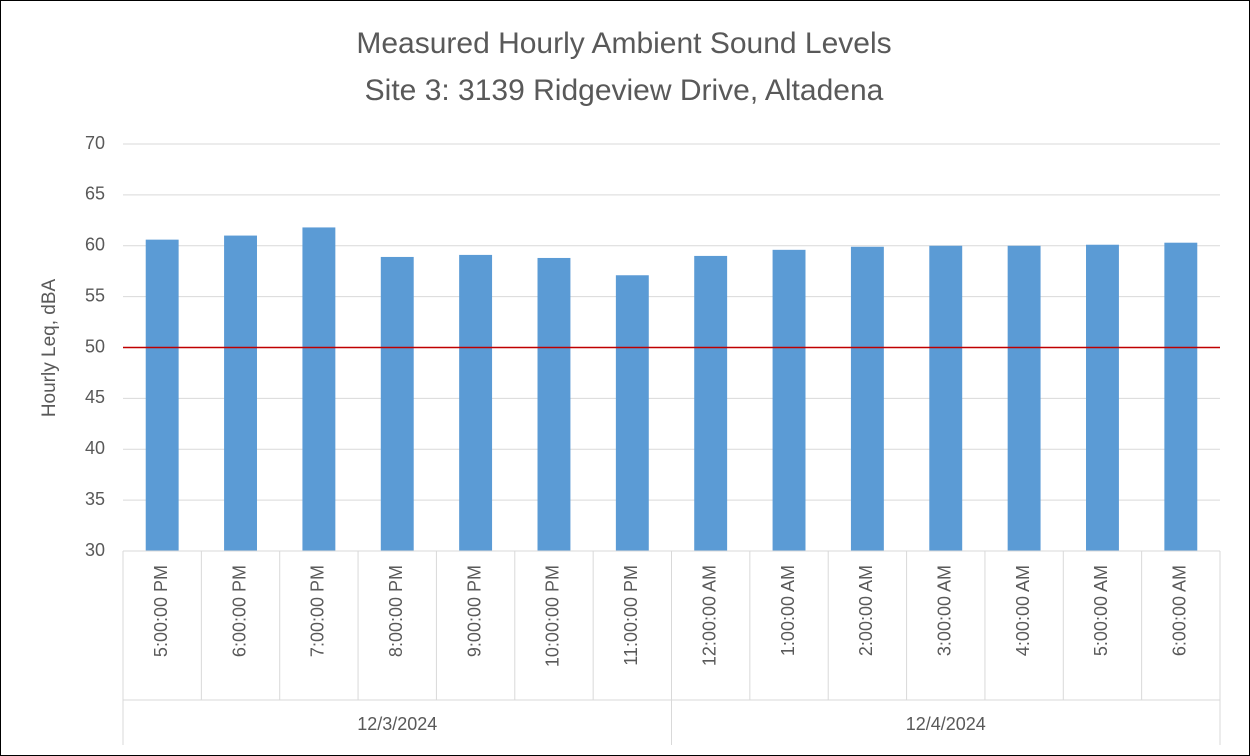 Image resolution: width=1250 pixels, height=756 pixels. I want to click on x-tick-label: 8:00:00 PM, so click(396, 611).